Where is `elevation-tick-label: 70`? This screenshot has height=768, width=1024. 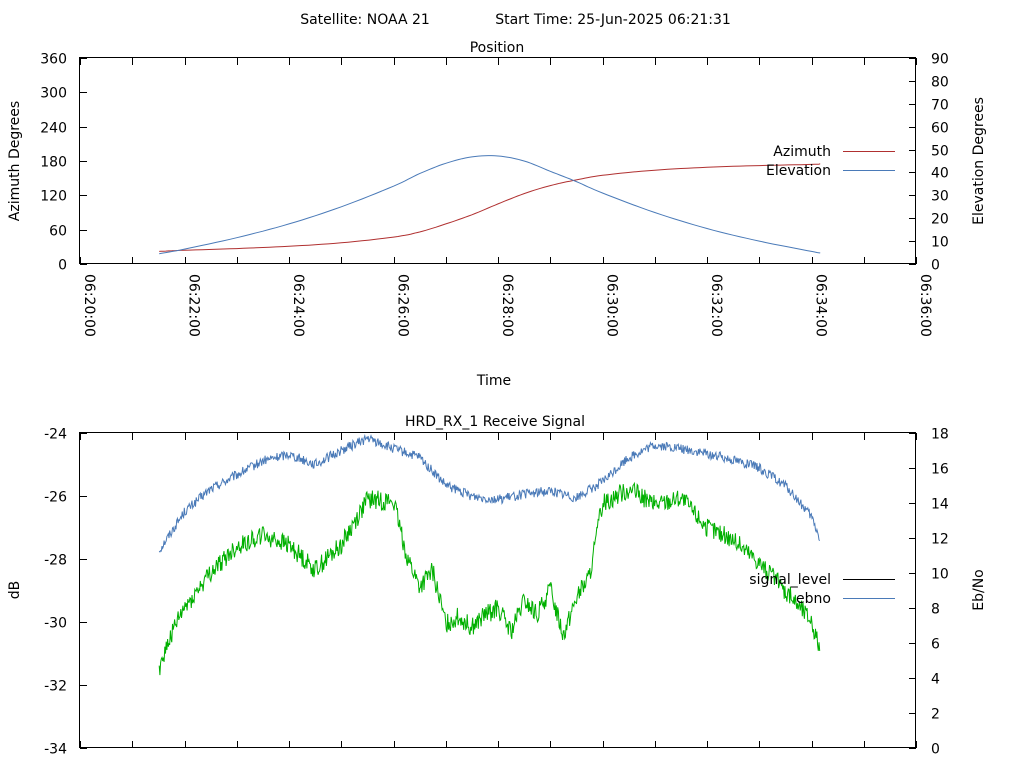
elevation-tick-label: 70 is located at coordinates (940, 106).